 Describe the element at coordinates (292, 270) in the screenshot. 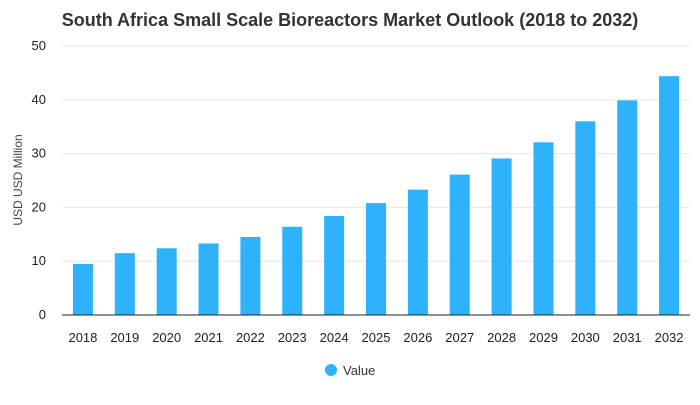

I see `bar-2023` at that location.